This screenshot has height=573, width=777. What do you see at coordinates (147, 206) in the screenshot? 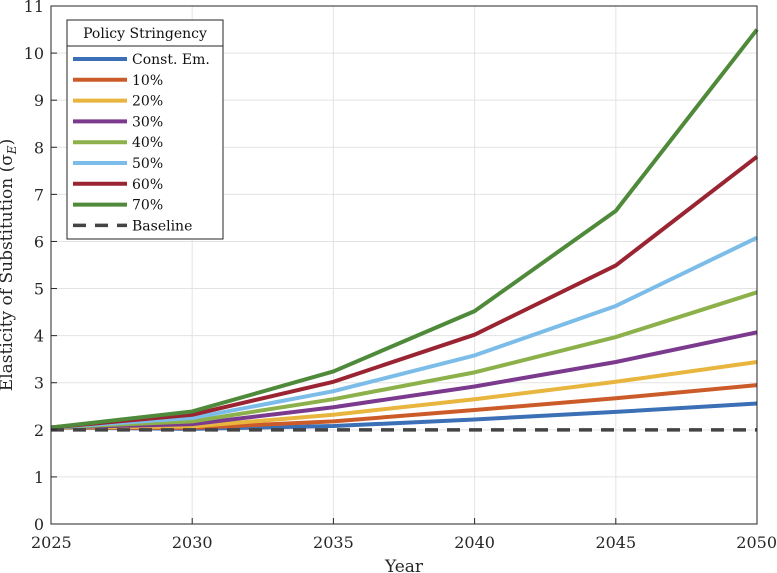
I see `legend-entry-label: 70%` at bounding box center [147, 206].